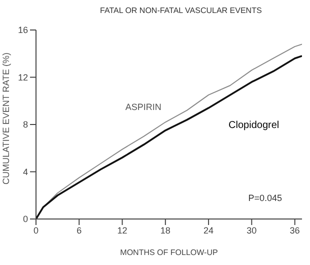 The image size is (310, 265). What do you see at coordinates (169, 252) in the screenshot?
I see `x-axis-title: MONTHS OF FOLLOW-UP` at bounding box center [169, 252].